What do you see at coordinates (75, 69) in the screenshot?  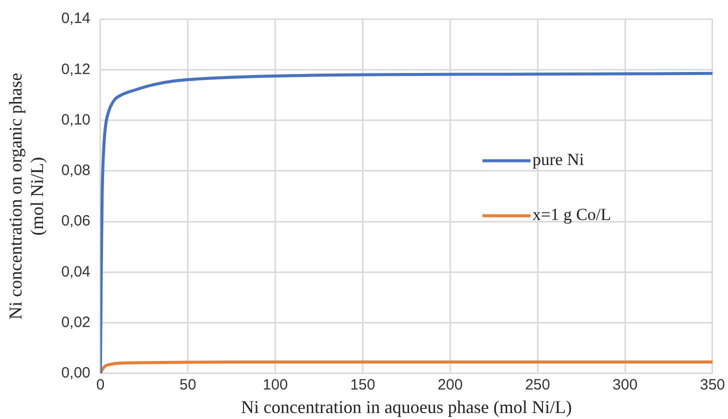 I see `y-tick-label: 0,12` at bounding box center [75, 69].